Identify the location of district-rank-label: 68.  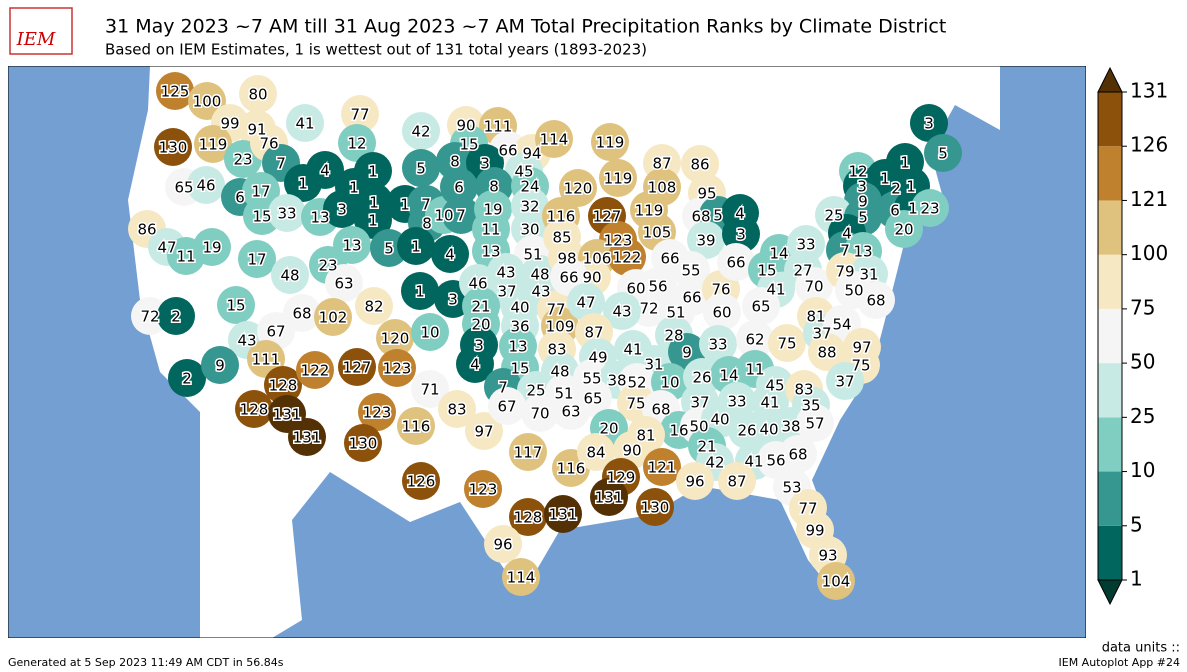
(700, 217).